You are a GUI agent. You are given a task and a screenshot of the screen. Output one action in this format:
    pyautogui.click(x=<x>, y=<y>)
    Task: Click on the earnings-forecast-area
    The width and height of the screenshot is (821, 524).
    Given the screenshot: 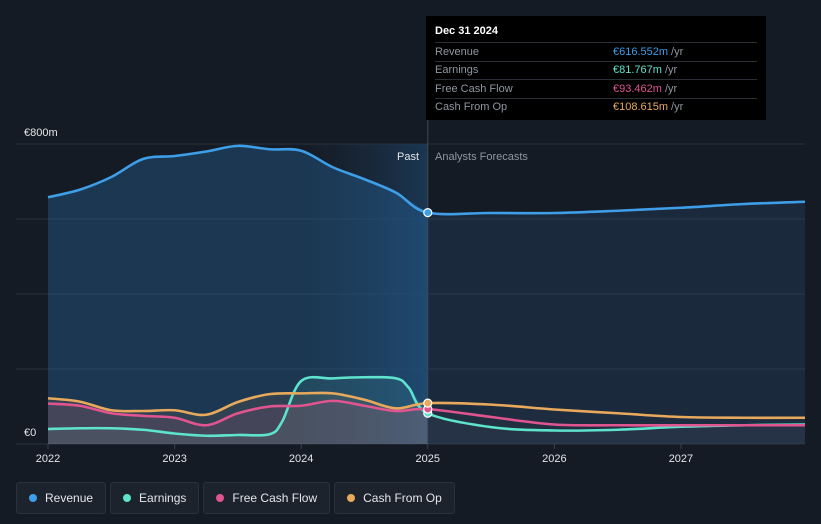 What is the action you would take?
    pyautogui.click(x=616, y=428)
    